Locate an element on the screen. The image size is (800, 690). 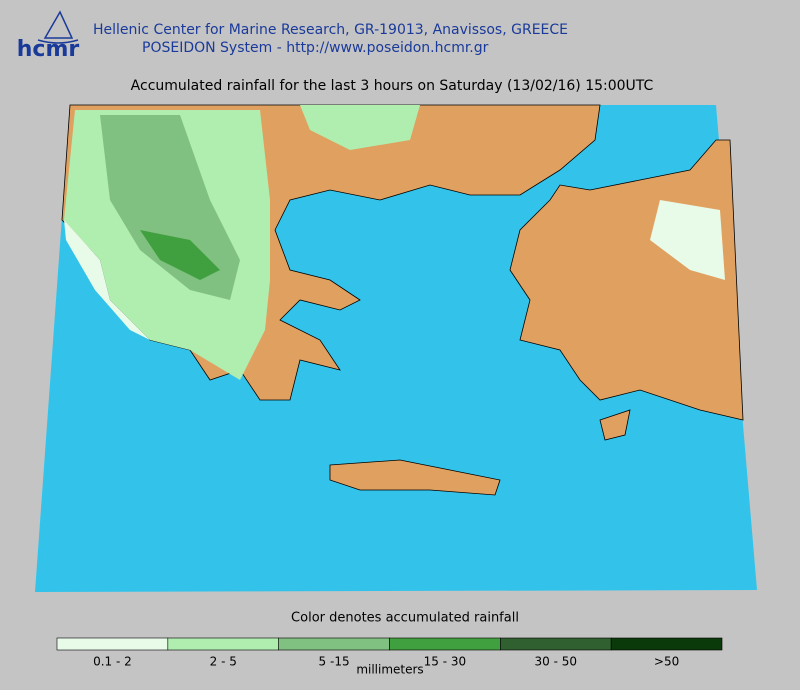
logo: hcmr is located at coordinates (48, 49).